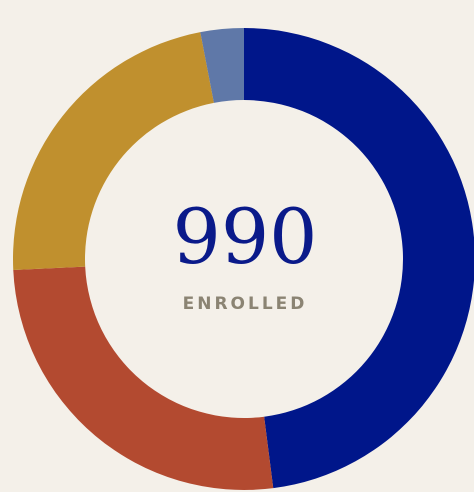 The width and height of the screenshot is (474, 492). Describe the element at coordinates (245, 304) in the screenshot. I see `center-label: ENROLLED` at that location.